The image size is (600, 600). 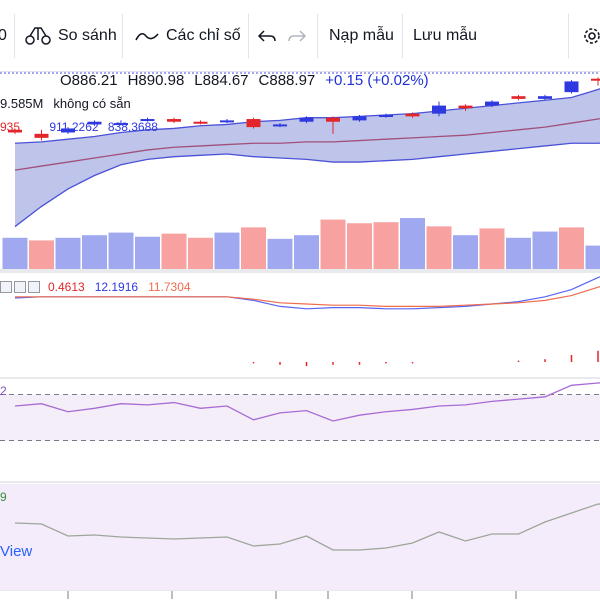 I want to click on macd-value-1: 0.4613, so click(x=66, y=287).